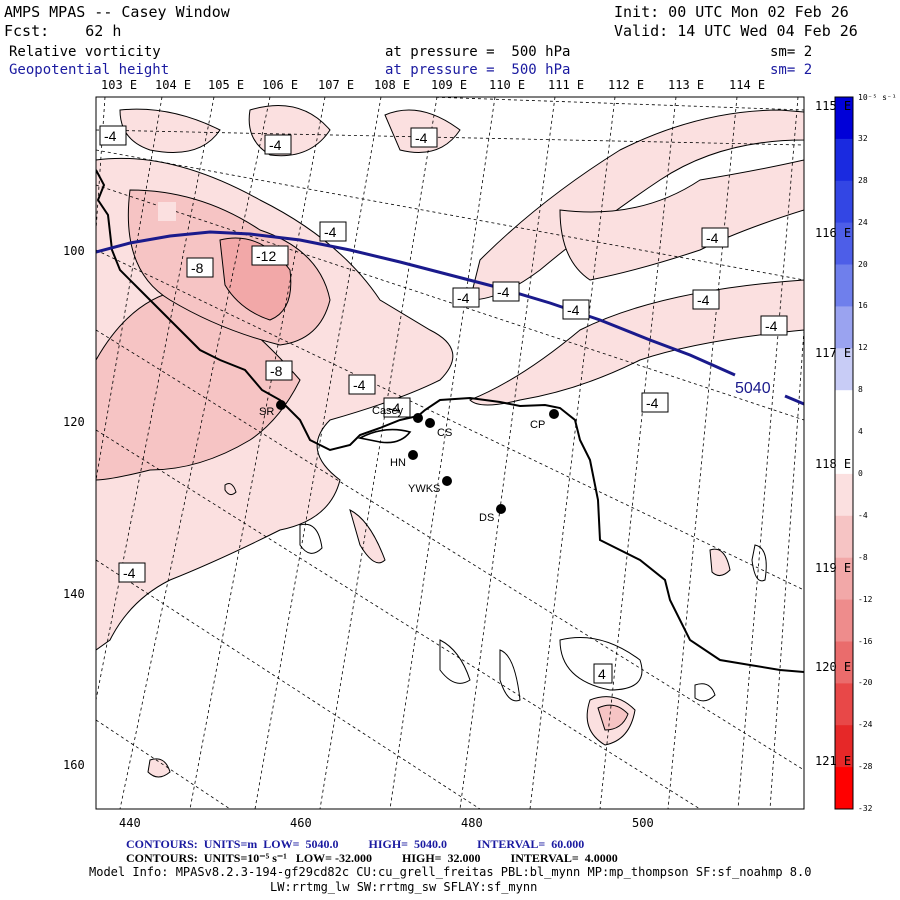 The image size is (900, 900). I want to click on y-tick-label: 140, so click(74, 594).